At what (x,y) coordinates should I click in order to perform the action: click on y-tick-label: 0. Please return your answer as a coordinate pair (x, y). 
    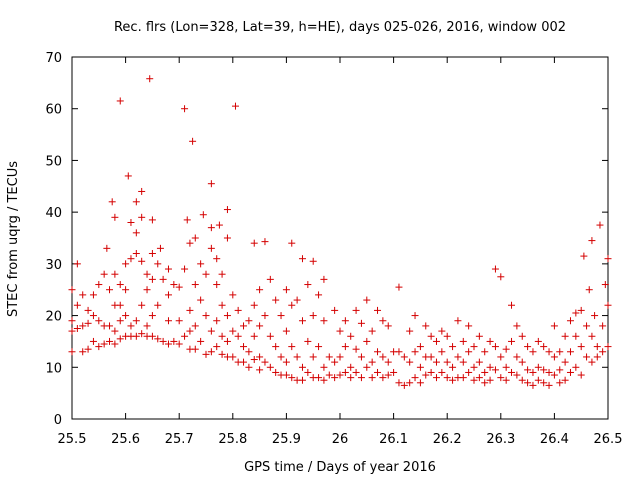
    Looking at the image, I should click on (58, 420).